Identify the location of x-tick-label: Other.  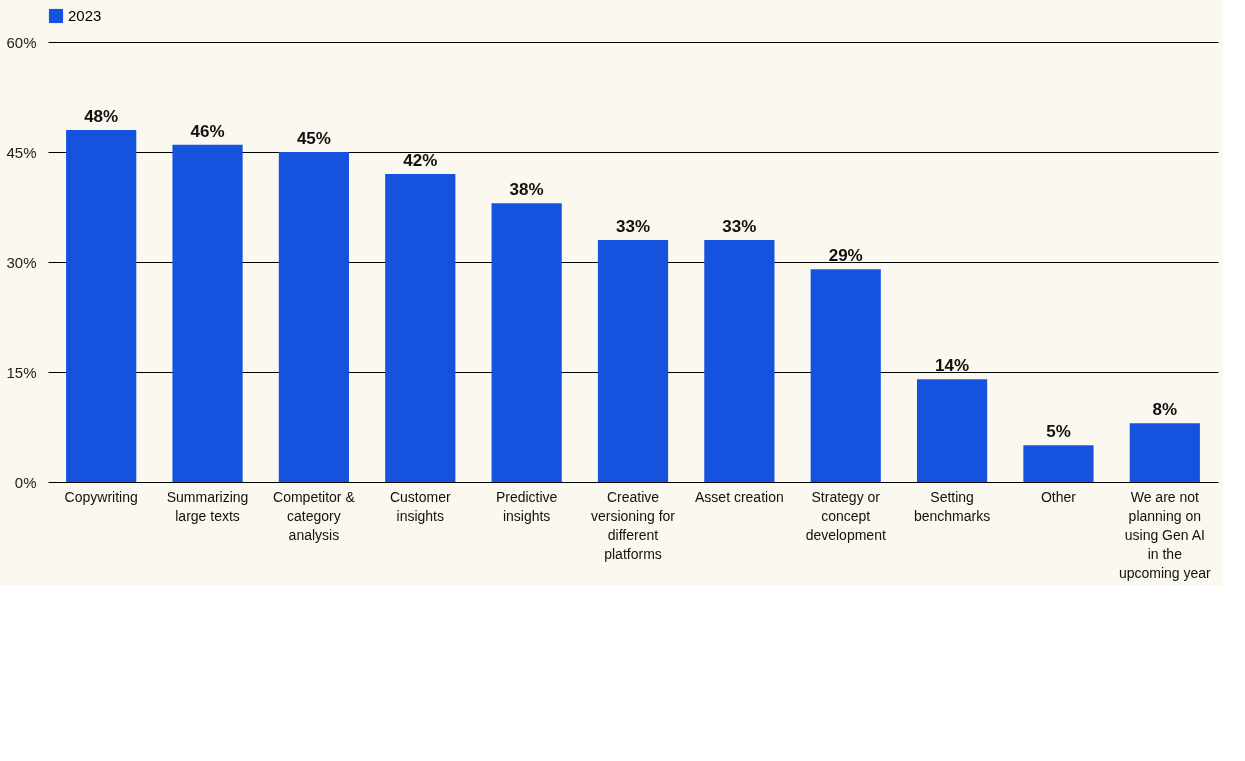
(1058, 496).